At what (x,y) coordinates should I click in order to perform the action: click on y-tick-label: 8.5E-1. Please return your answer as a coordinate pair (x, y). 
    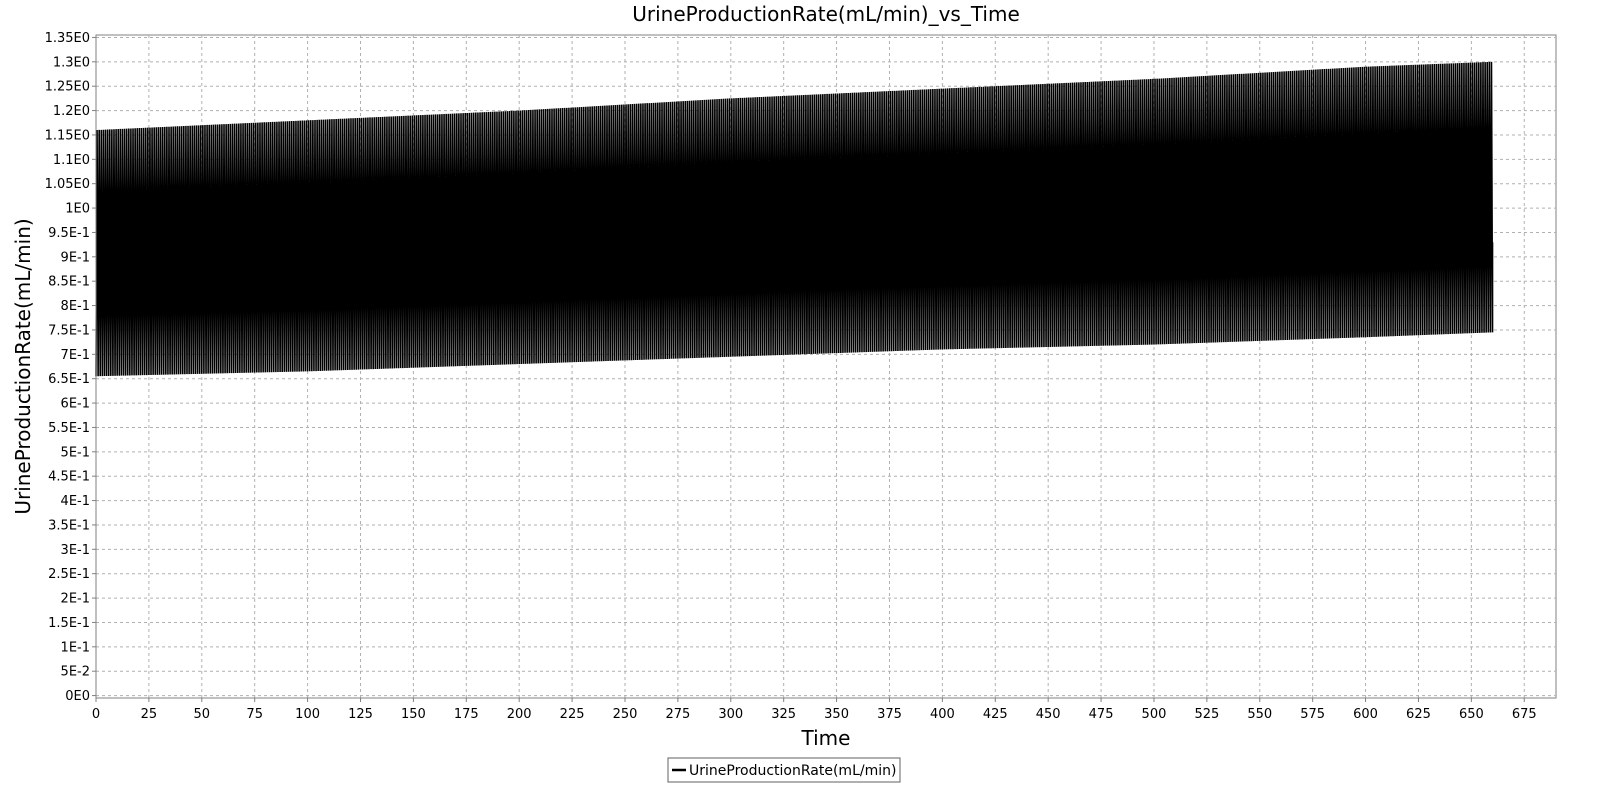
    Looking at the image, I should click on (69, 282).